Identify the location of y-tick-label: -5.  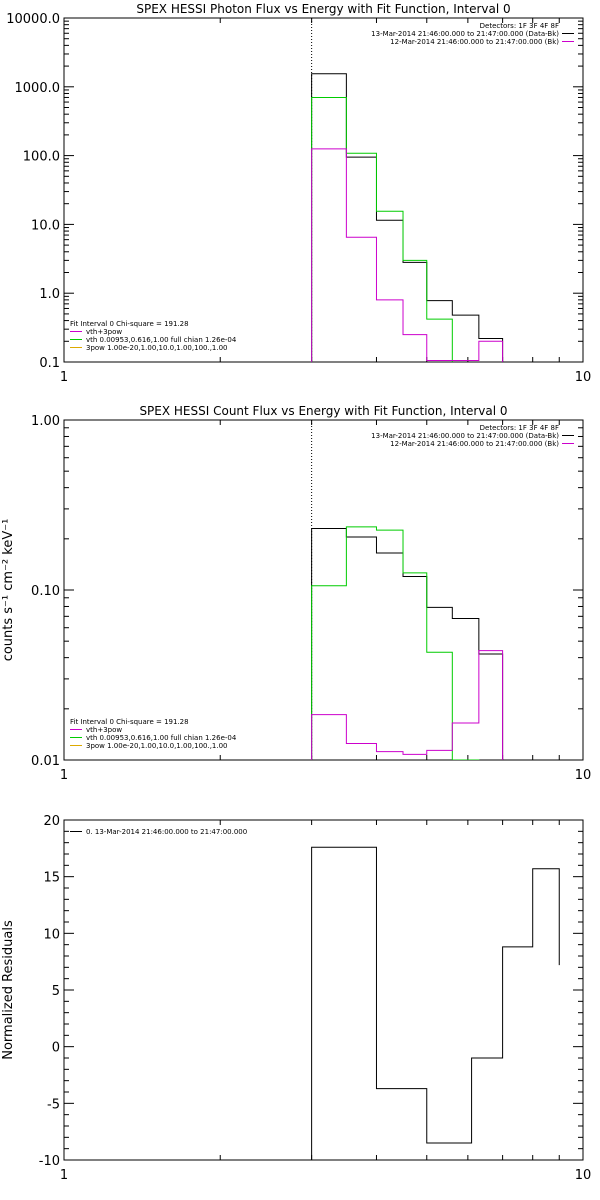
(53, 1104).